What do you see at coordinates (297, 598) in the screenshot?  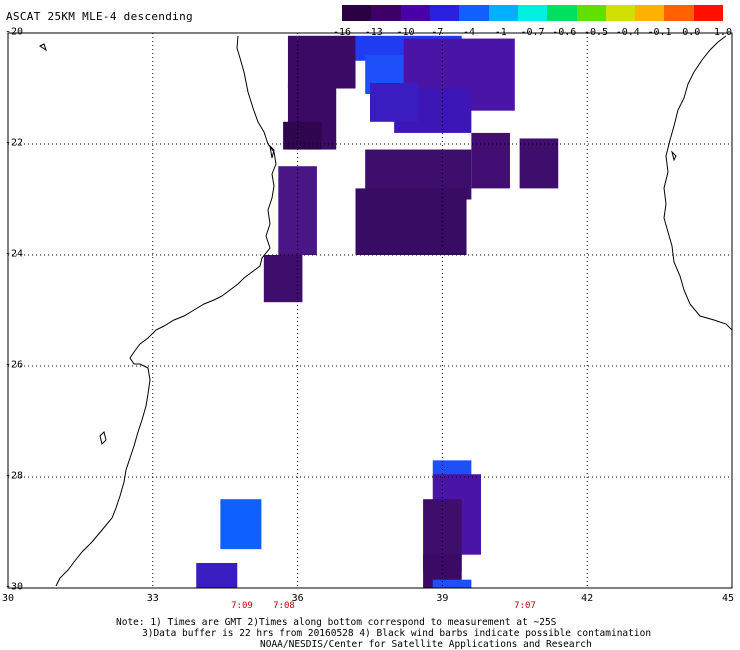 I see `longitude-label: 36` at bounding box center [297, 598].